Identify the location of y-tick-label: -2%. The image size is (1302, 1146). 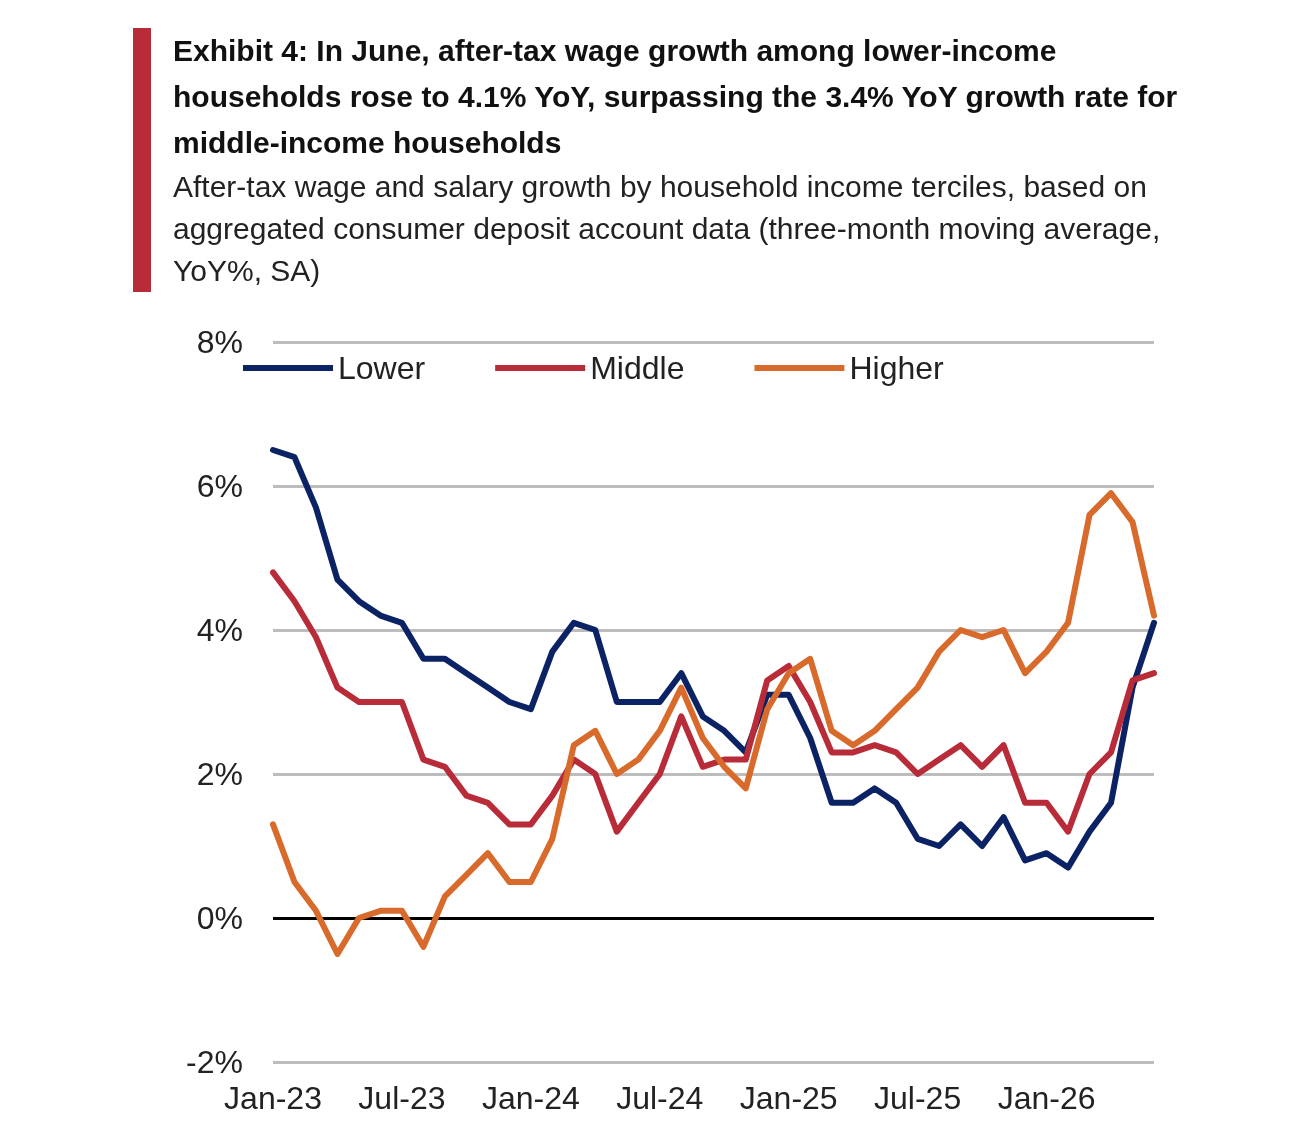
(214, 1062).